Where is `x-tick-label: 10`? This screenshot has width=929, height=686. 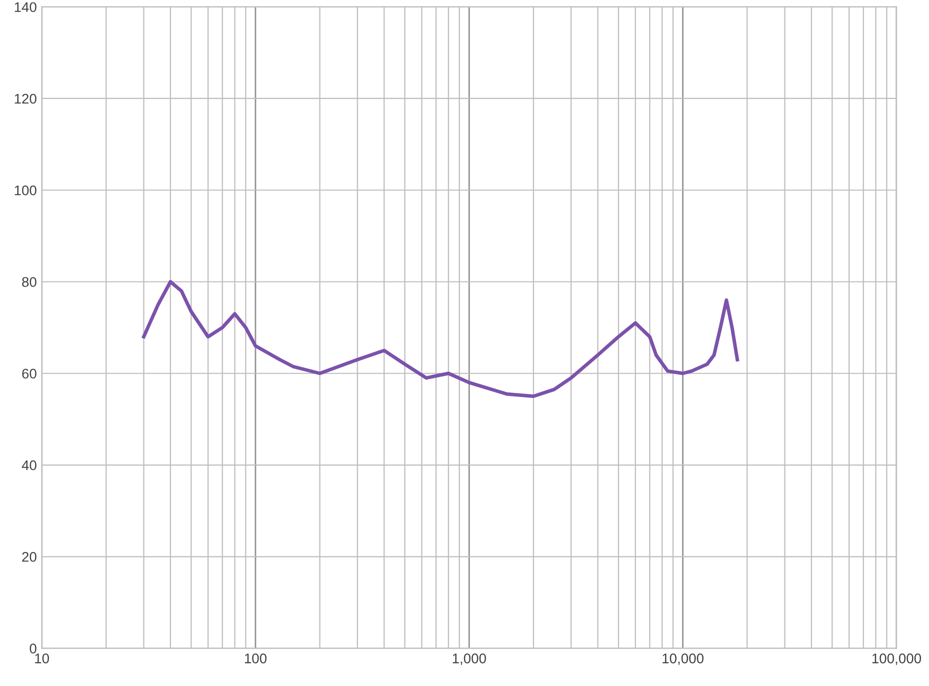 x-tick-label: 10 is located at coordinates (42, 659).